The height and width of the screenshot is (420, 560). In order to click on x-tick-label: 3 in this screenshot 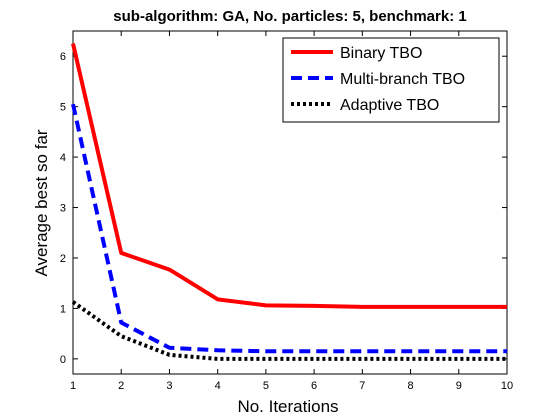, I will do `click(169, 386)`.